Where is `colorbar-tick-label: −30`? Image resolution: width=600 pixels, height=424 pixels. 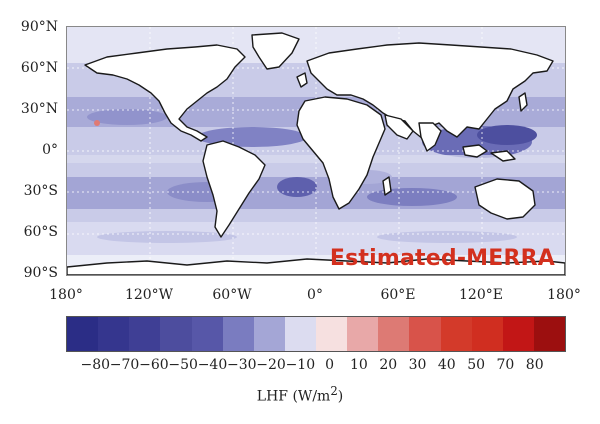
colorbar-tick-label: −30 is located at coordinates (241, 365).